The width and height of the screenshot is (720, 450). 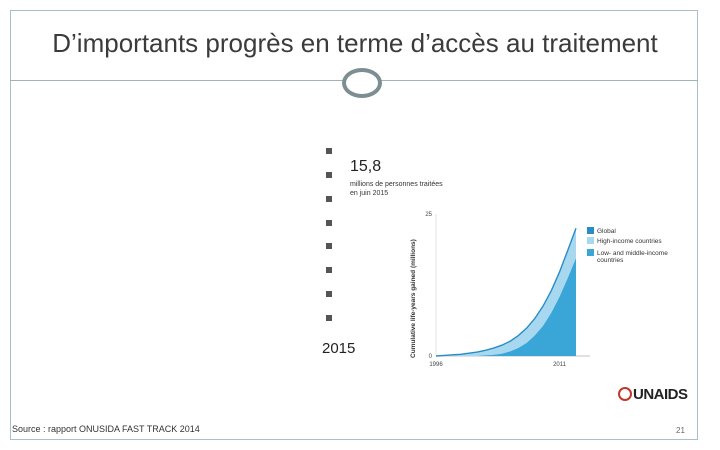 I want to click on y-axis-title: Cumulative life-years gained (millions), so click(x=413, y=298).